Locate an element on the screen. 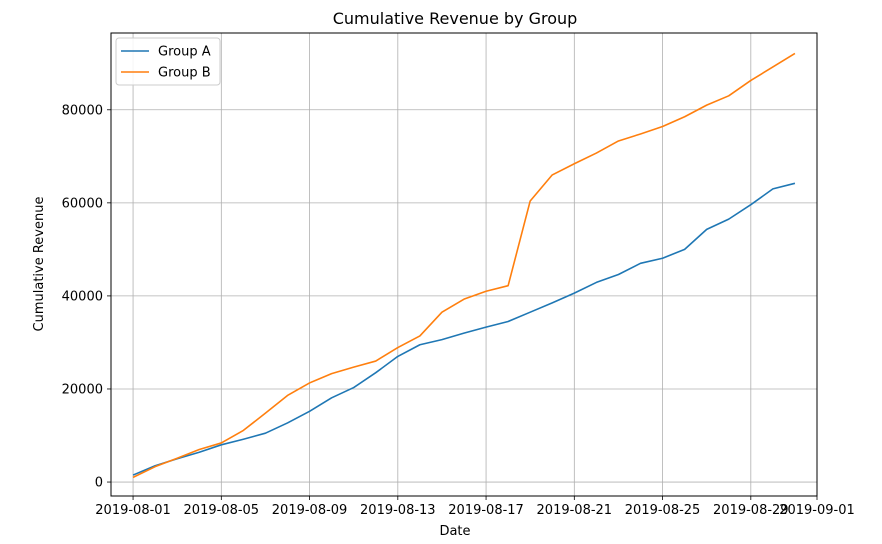  x-tick-label: 2019-08-21 is located at coordinates (575, 510).